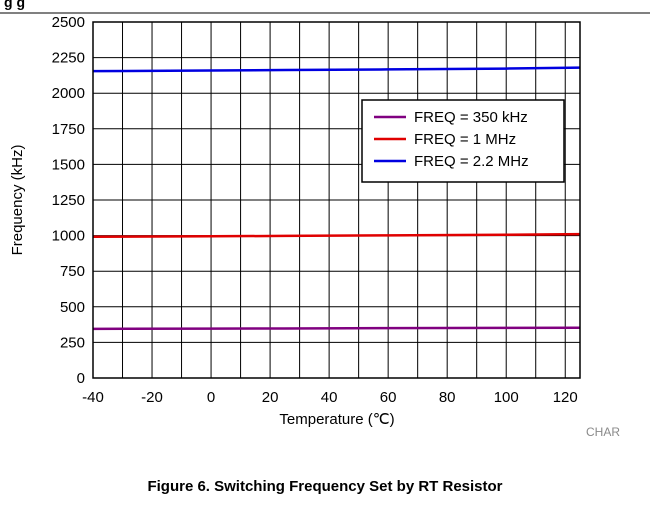 The height and width of the screenshot is (508, 650). What do you see at coordinates (68, 129) in the screenshot?
I see `y-tick-label: 1750` at bounding box center [68, 129].